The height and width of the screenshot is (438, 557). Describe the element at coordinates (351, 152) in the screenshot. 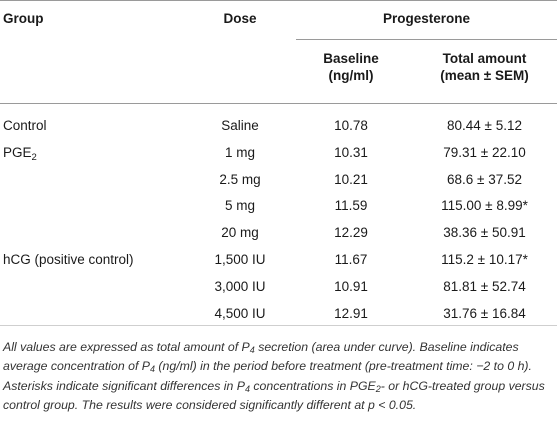

I see `cell-baseline: 10.31` at that location.